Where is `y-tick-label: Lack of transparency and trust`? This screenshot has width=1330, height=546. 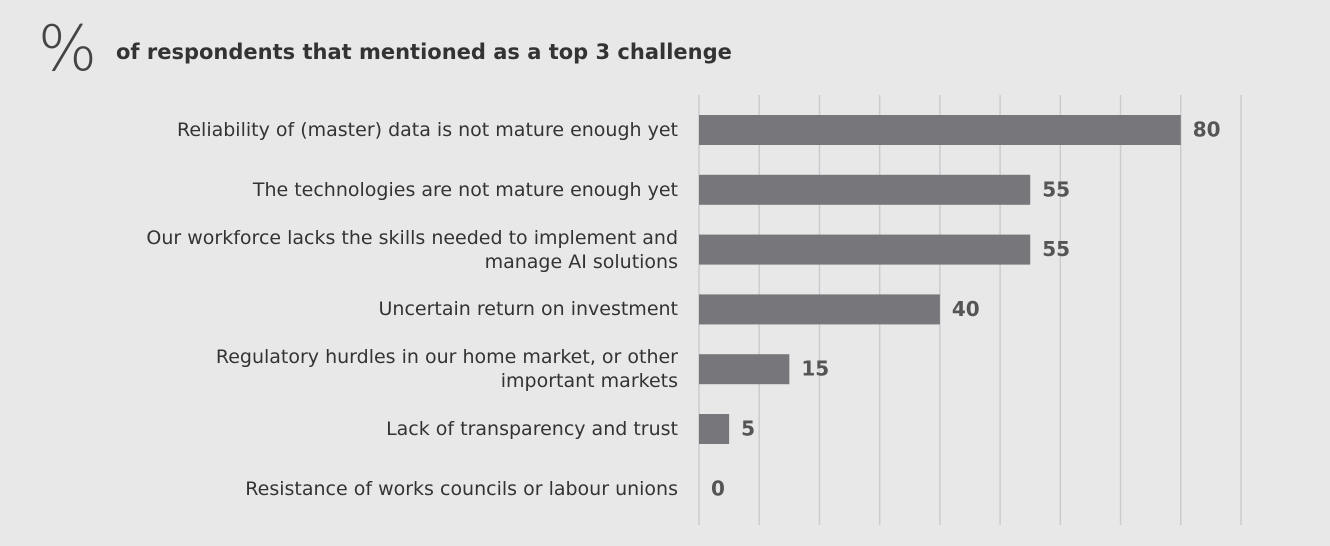
y-tick-label: Lack of transparency and trust is located at coordinates (532, 429).